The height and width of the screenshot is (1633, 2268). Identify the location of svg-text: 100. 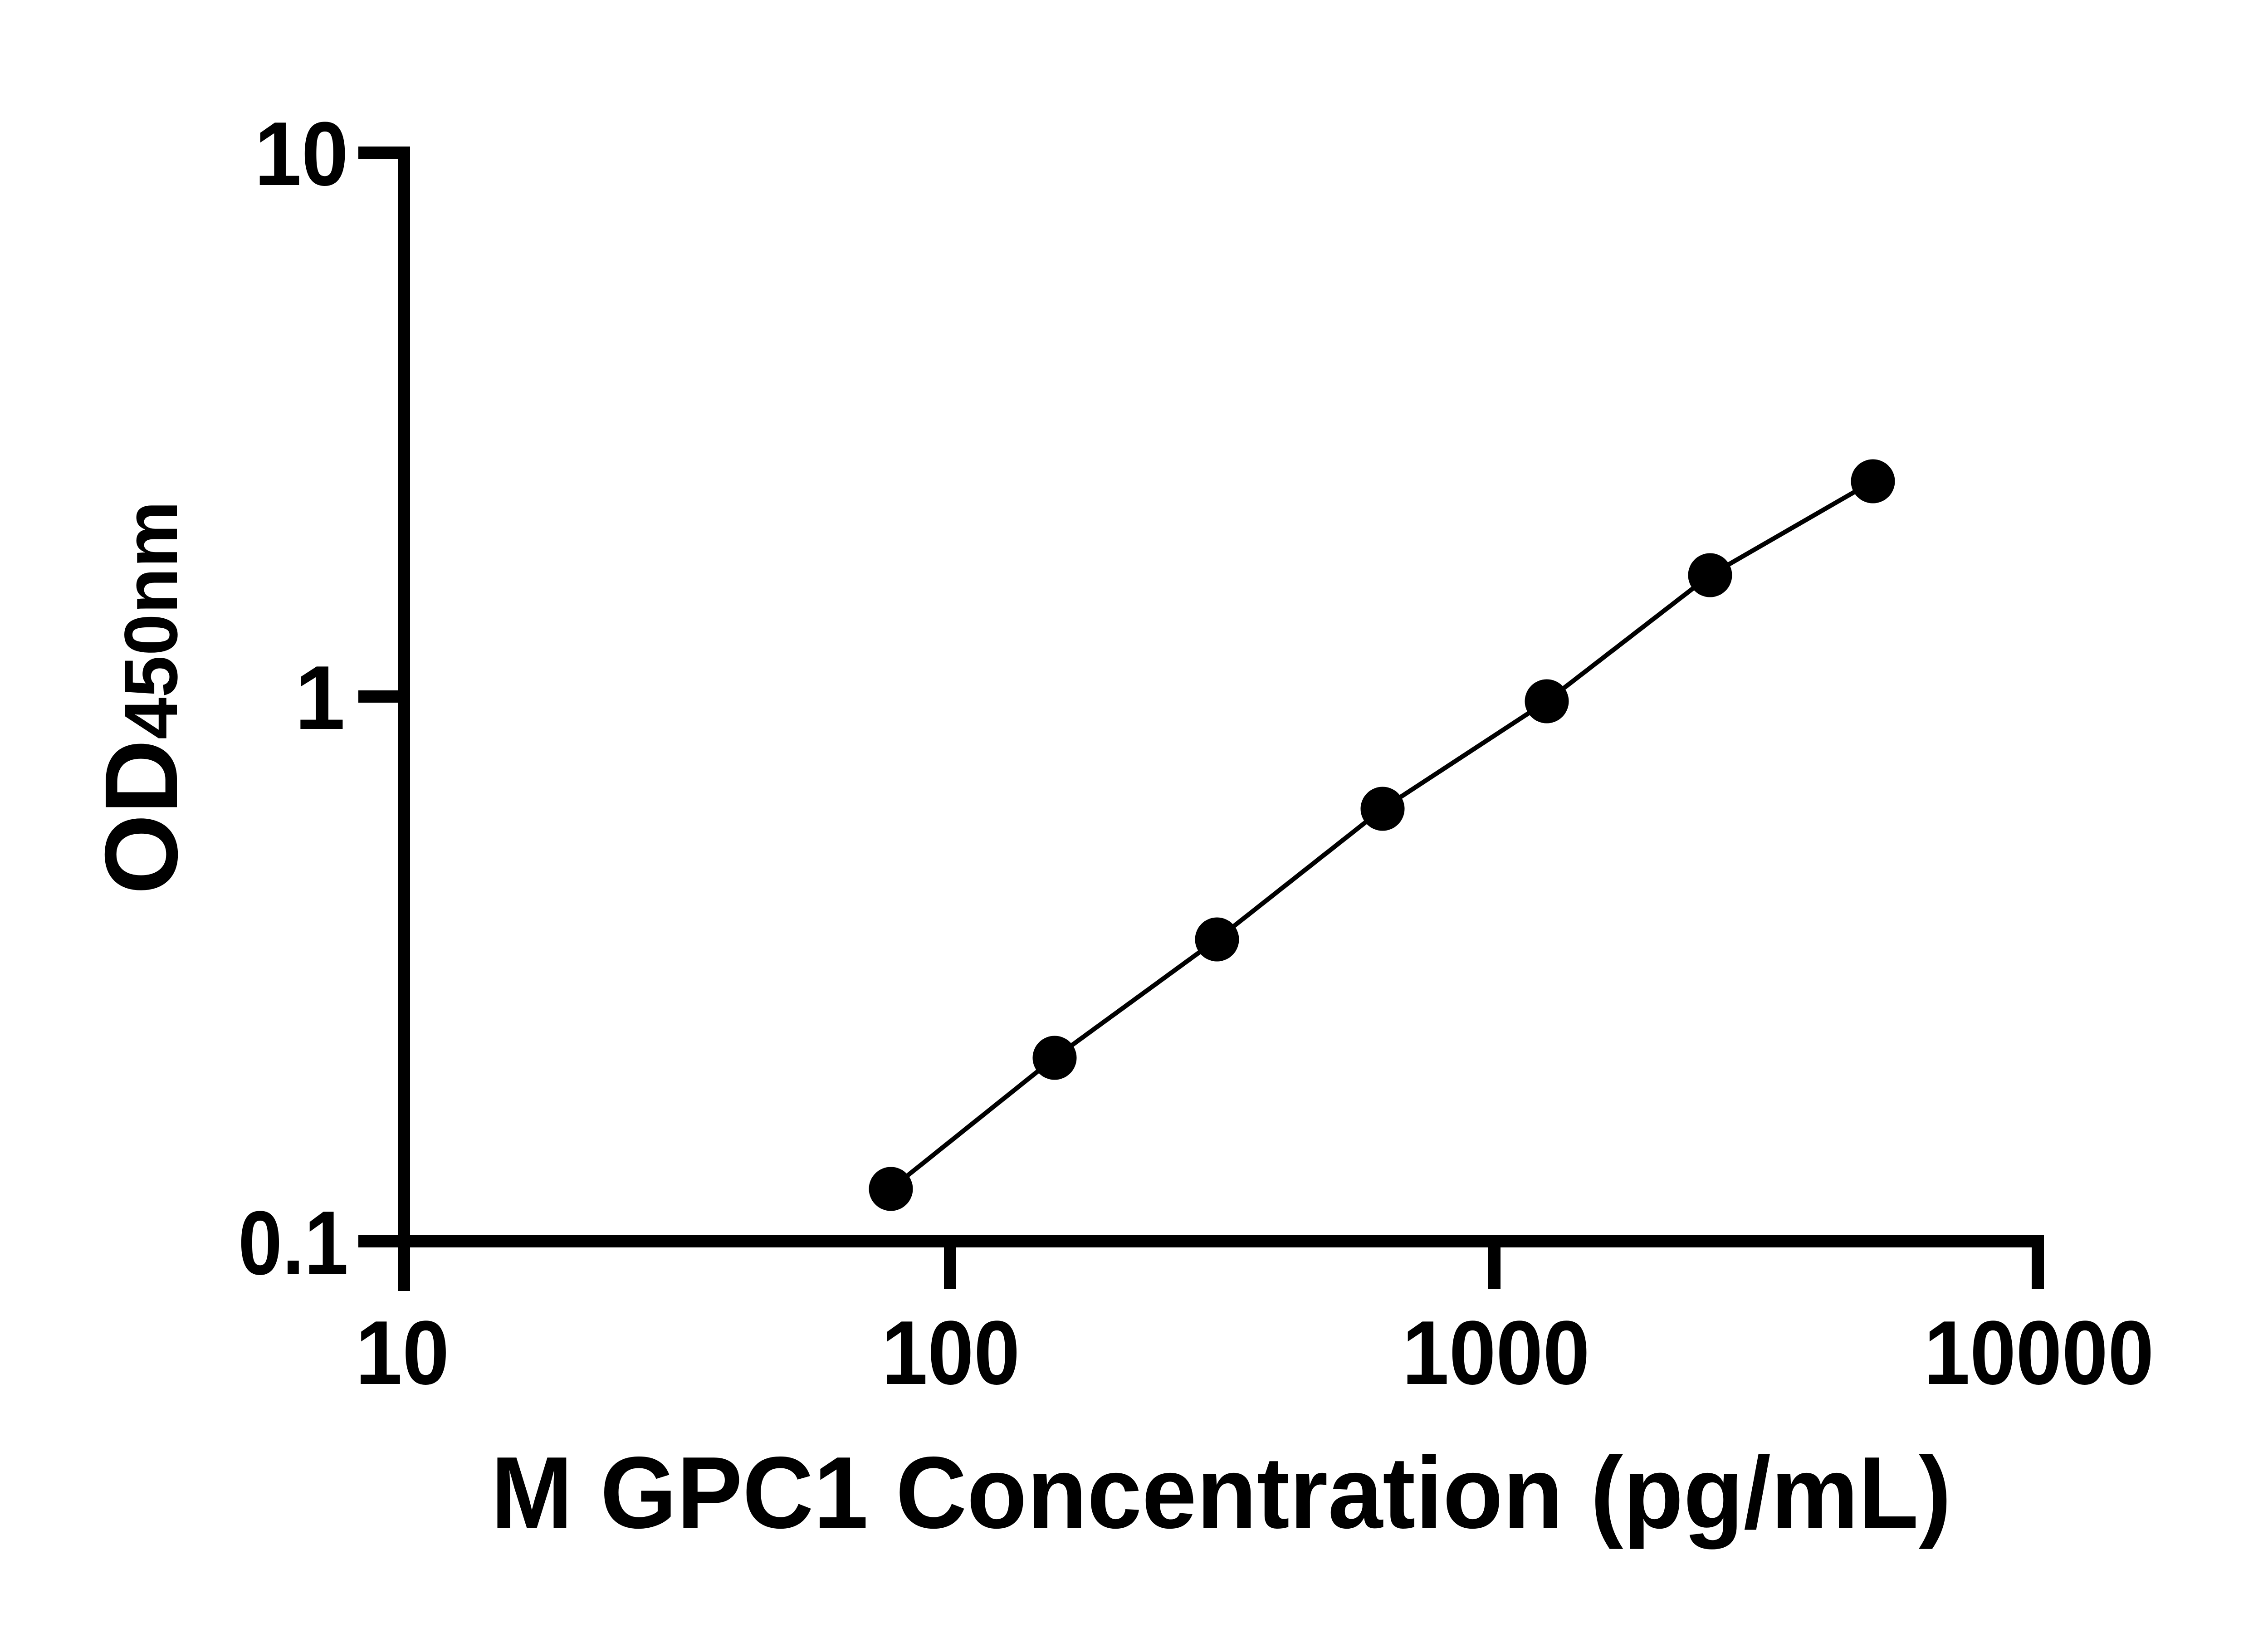
(951, 1352).